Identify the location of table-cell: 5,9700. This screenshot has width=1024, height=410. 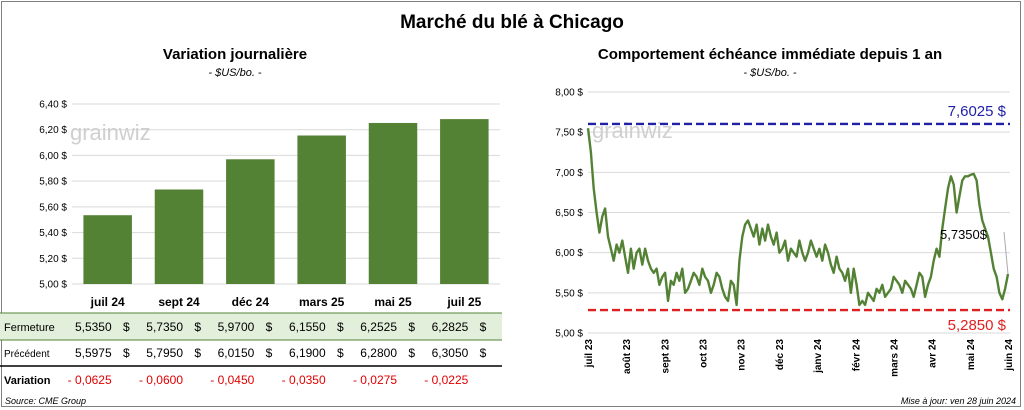
(236, 327).